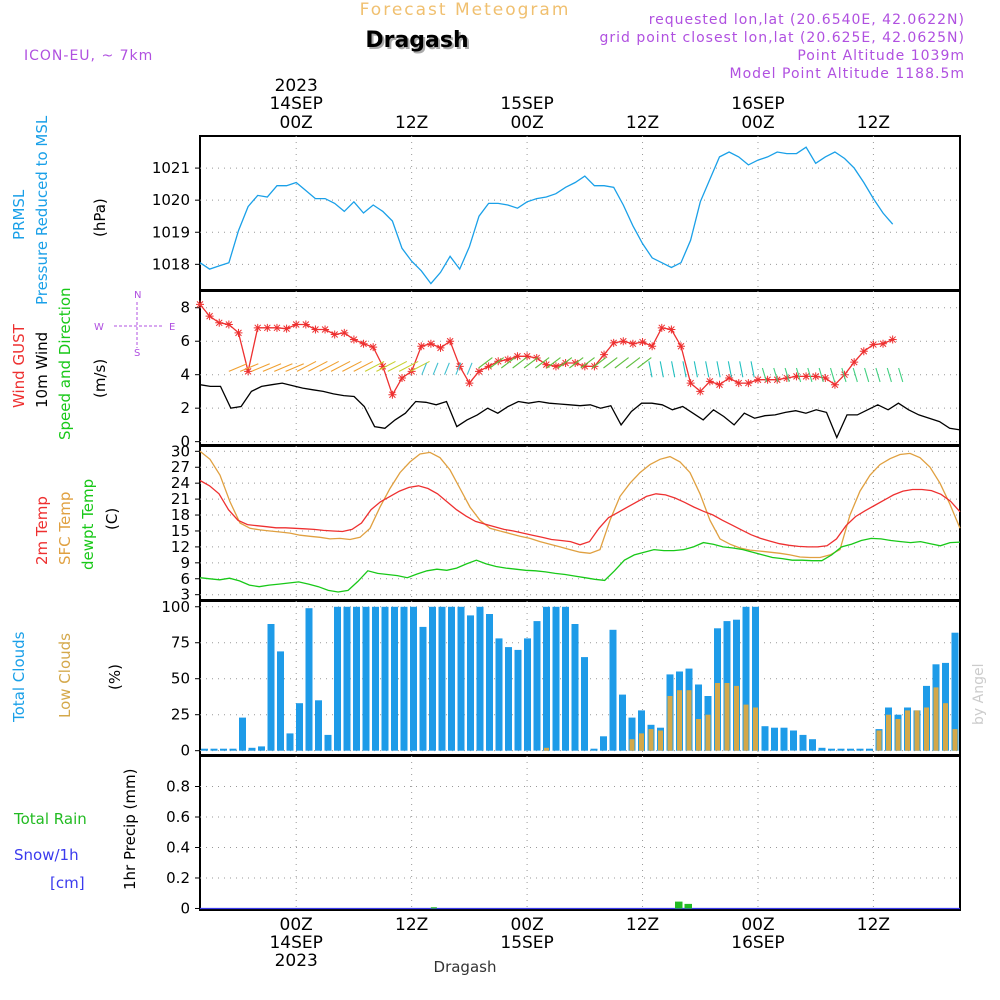  What do you see at coordinates (88, 524) in the screenshot?
I see `dew-label: dewpt Temp` at bounding box center [88, 524].